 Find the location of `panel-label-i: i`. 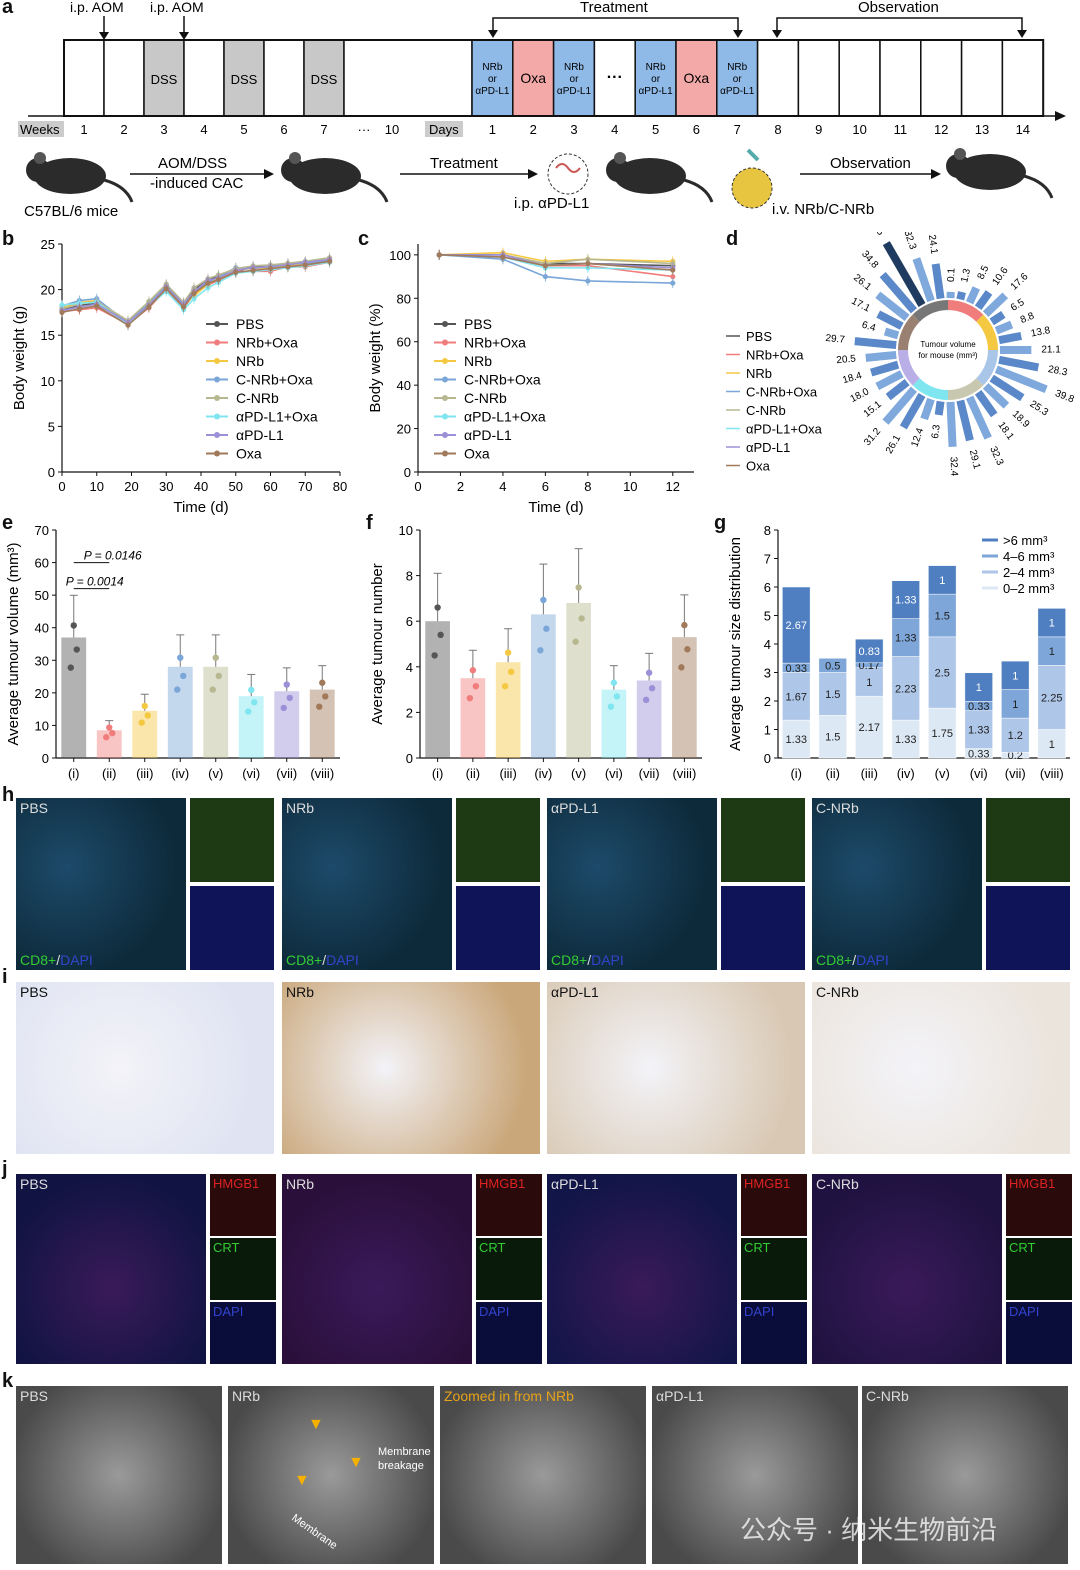

panel-label-i: i is located at coordinates (5, 977).